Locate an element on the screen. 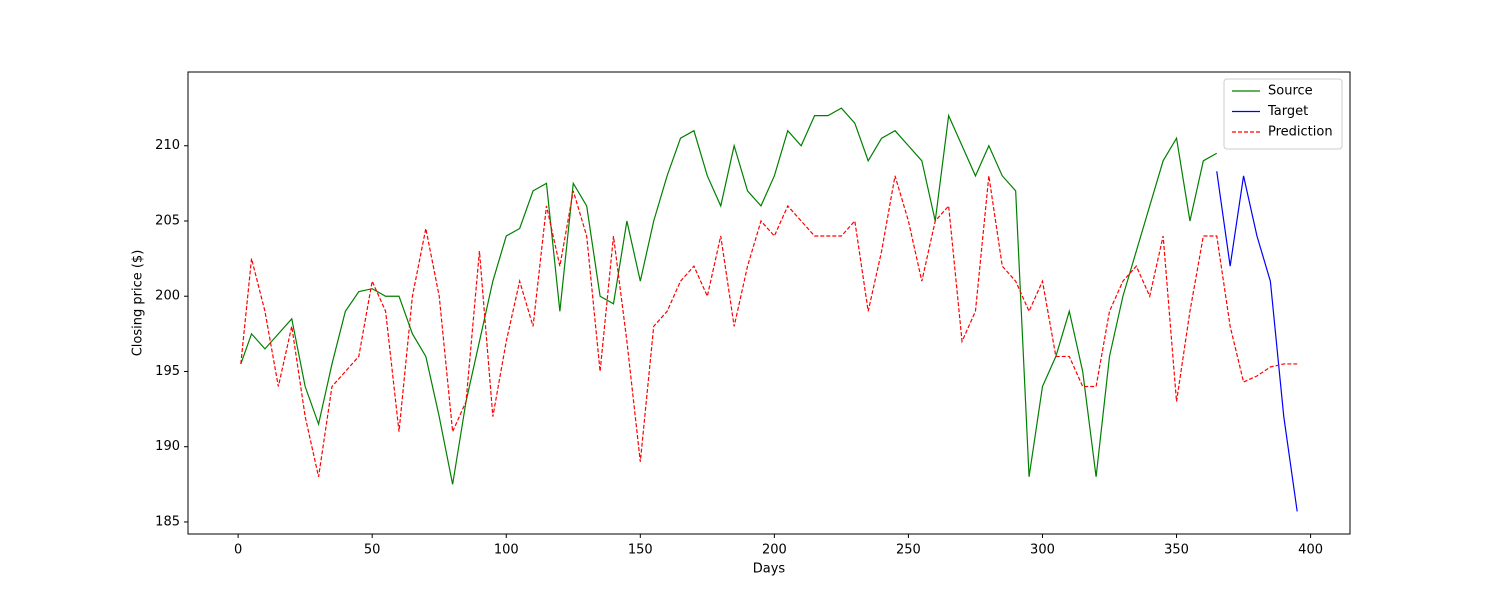  y-axis-label: Closing price ($) is located at coordinates (138, 303).